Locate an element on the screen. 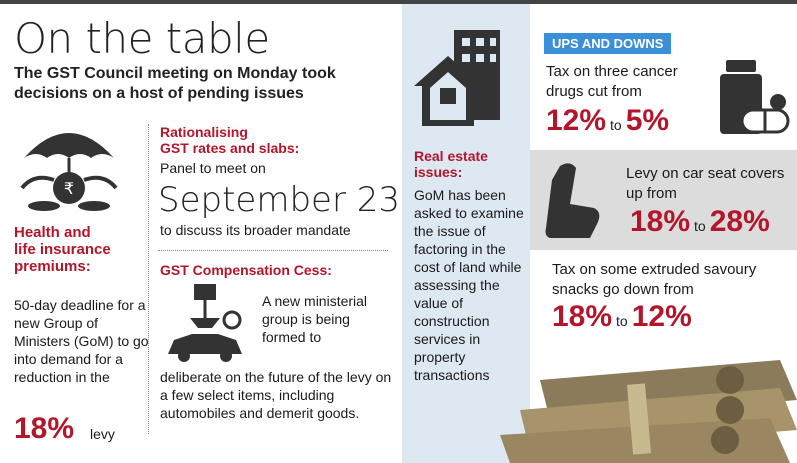  pill-bottle-icon is located at coordinates (755, 97).